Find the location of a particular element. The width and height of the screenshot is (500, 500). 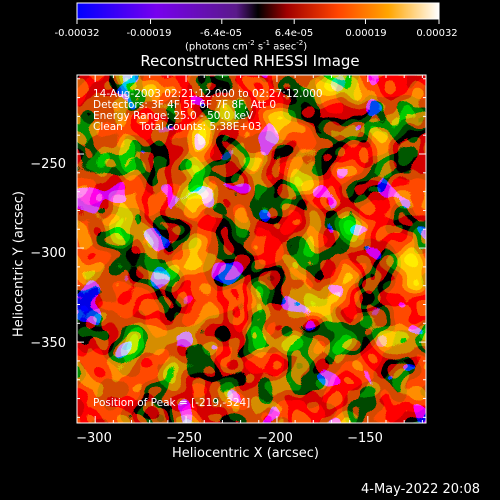

x-tick-label: −250 is located at coordinates (184, 438).